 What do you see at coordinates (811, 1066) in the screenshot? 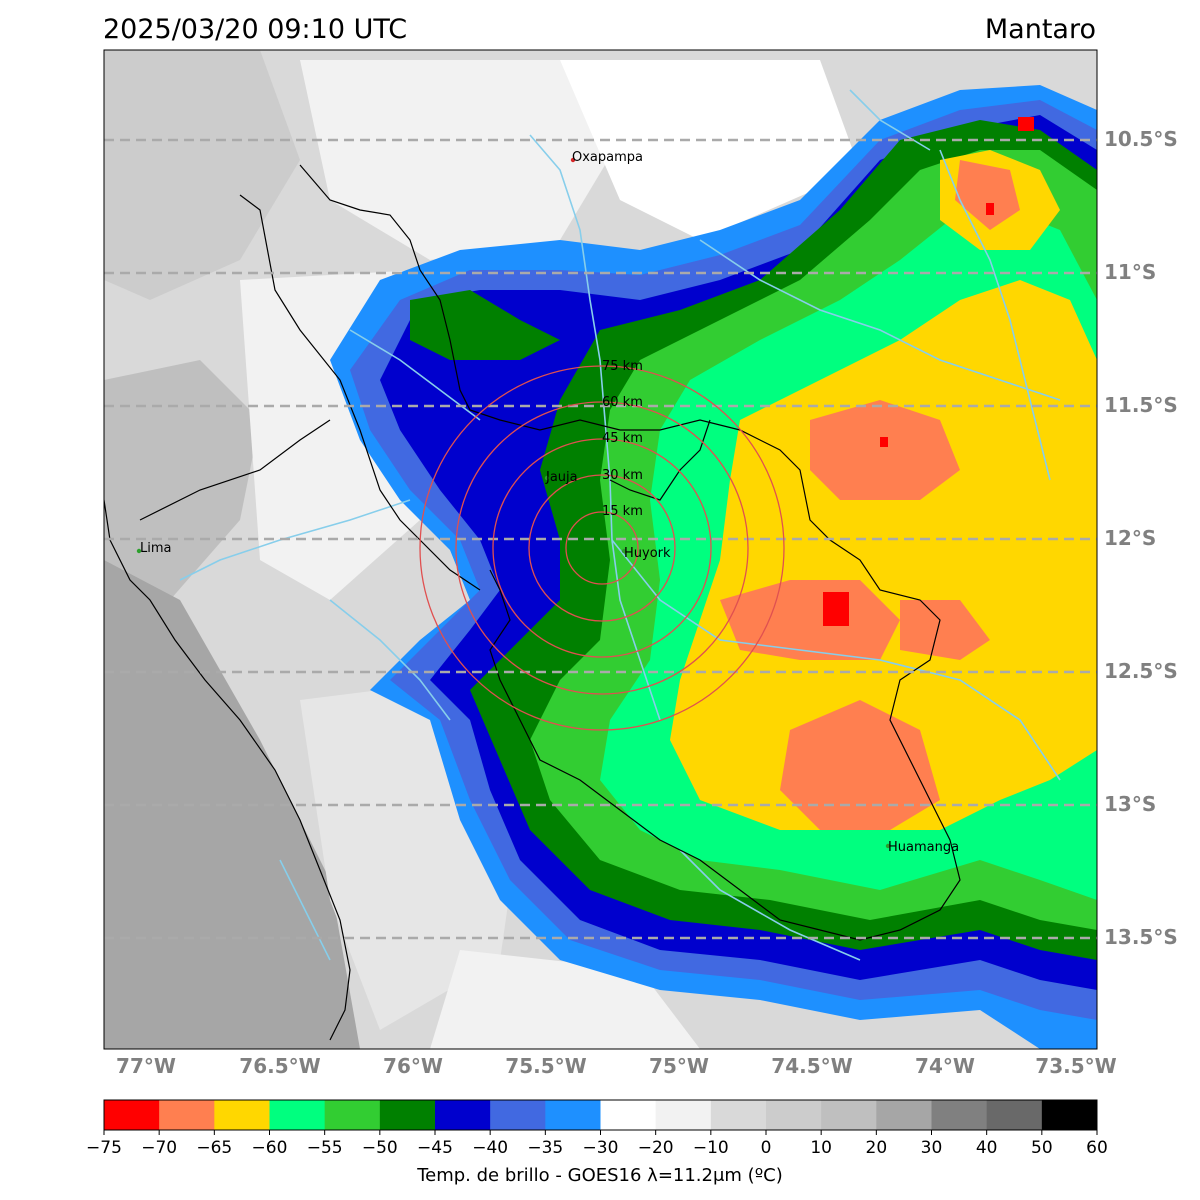
I see `lon-label: 74.5°W` at bounding box center [811, 1066].